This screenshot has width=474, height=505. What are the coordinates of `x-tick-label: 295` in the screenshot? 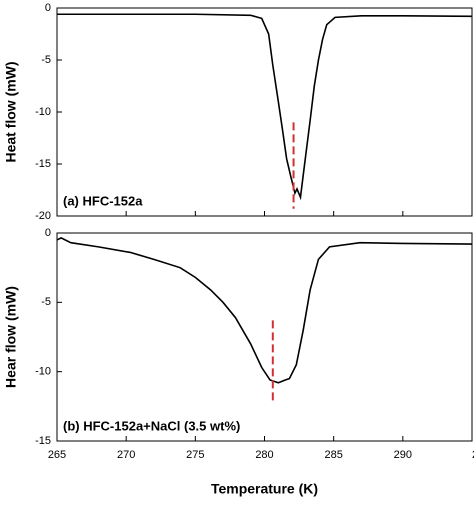 It's located at (473, 455).